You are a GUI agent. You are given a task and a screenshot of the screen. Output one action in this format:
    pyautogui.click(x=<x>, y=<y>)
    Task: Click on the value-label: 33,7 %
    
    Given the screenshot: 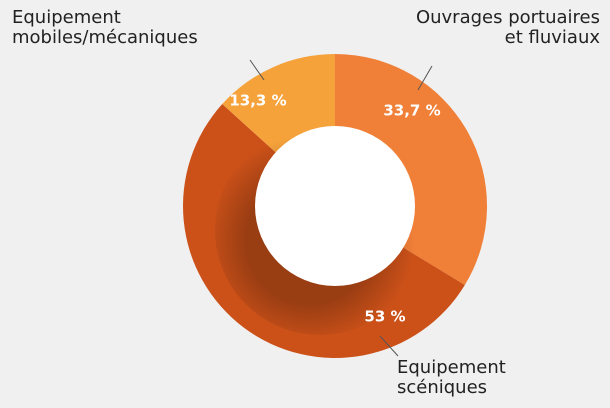 What is the action you would take?
    pyautogui.click(x=411, y=111)
    